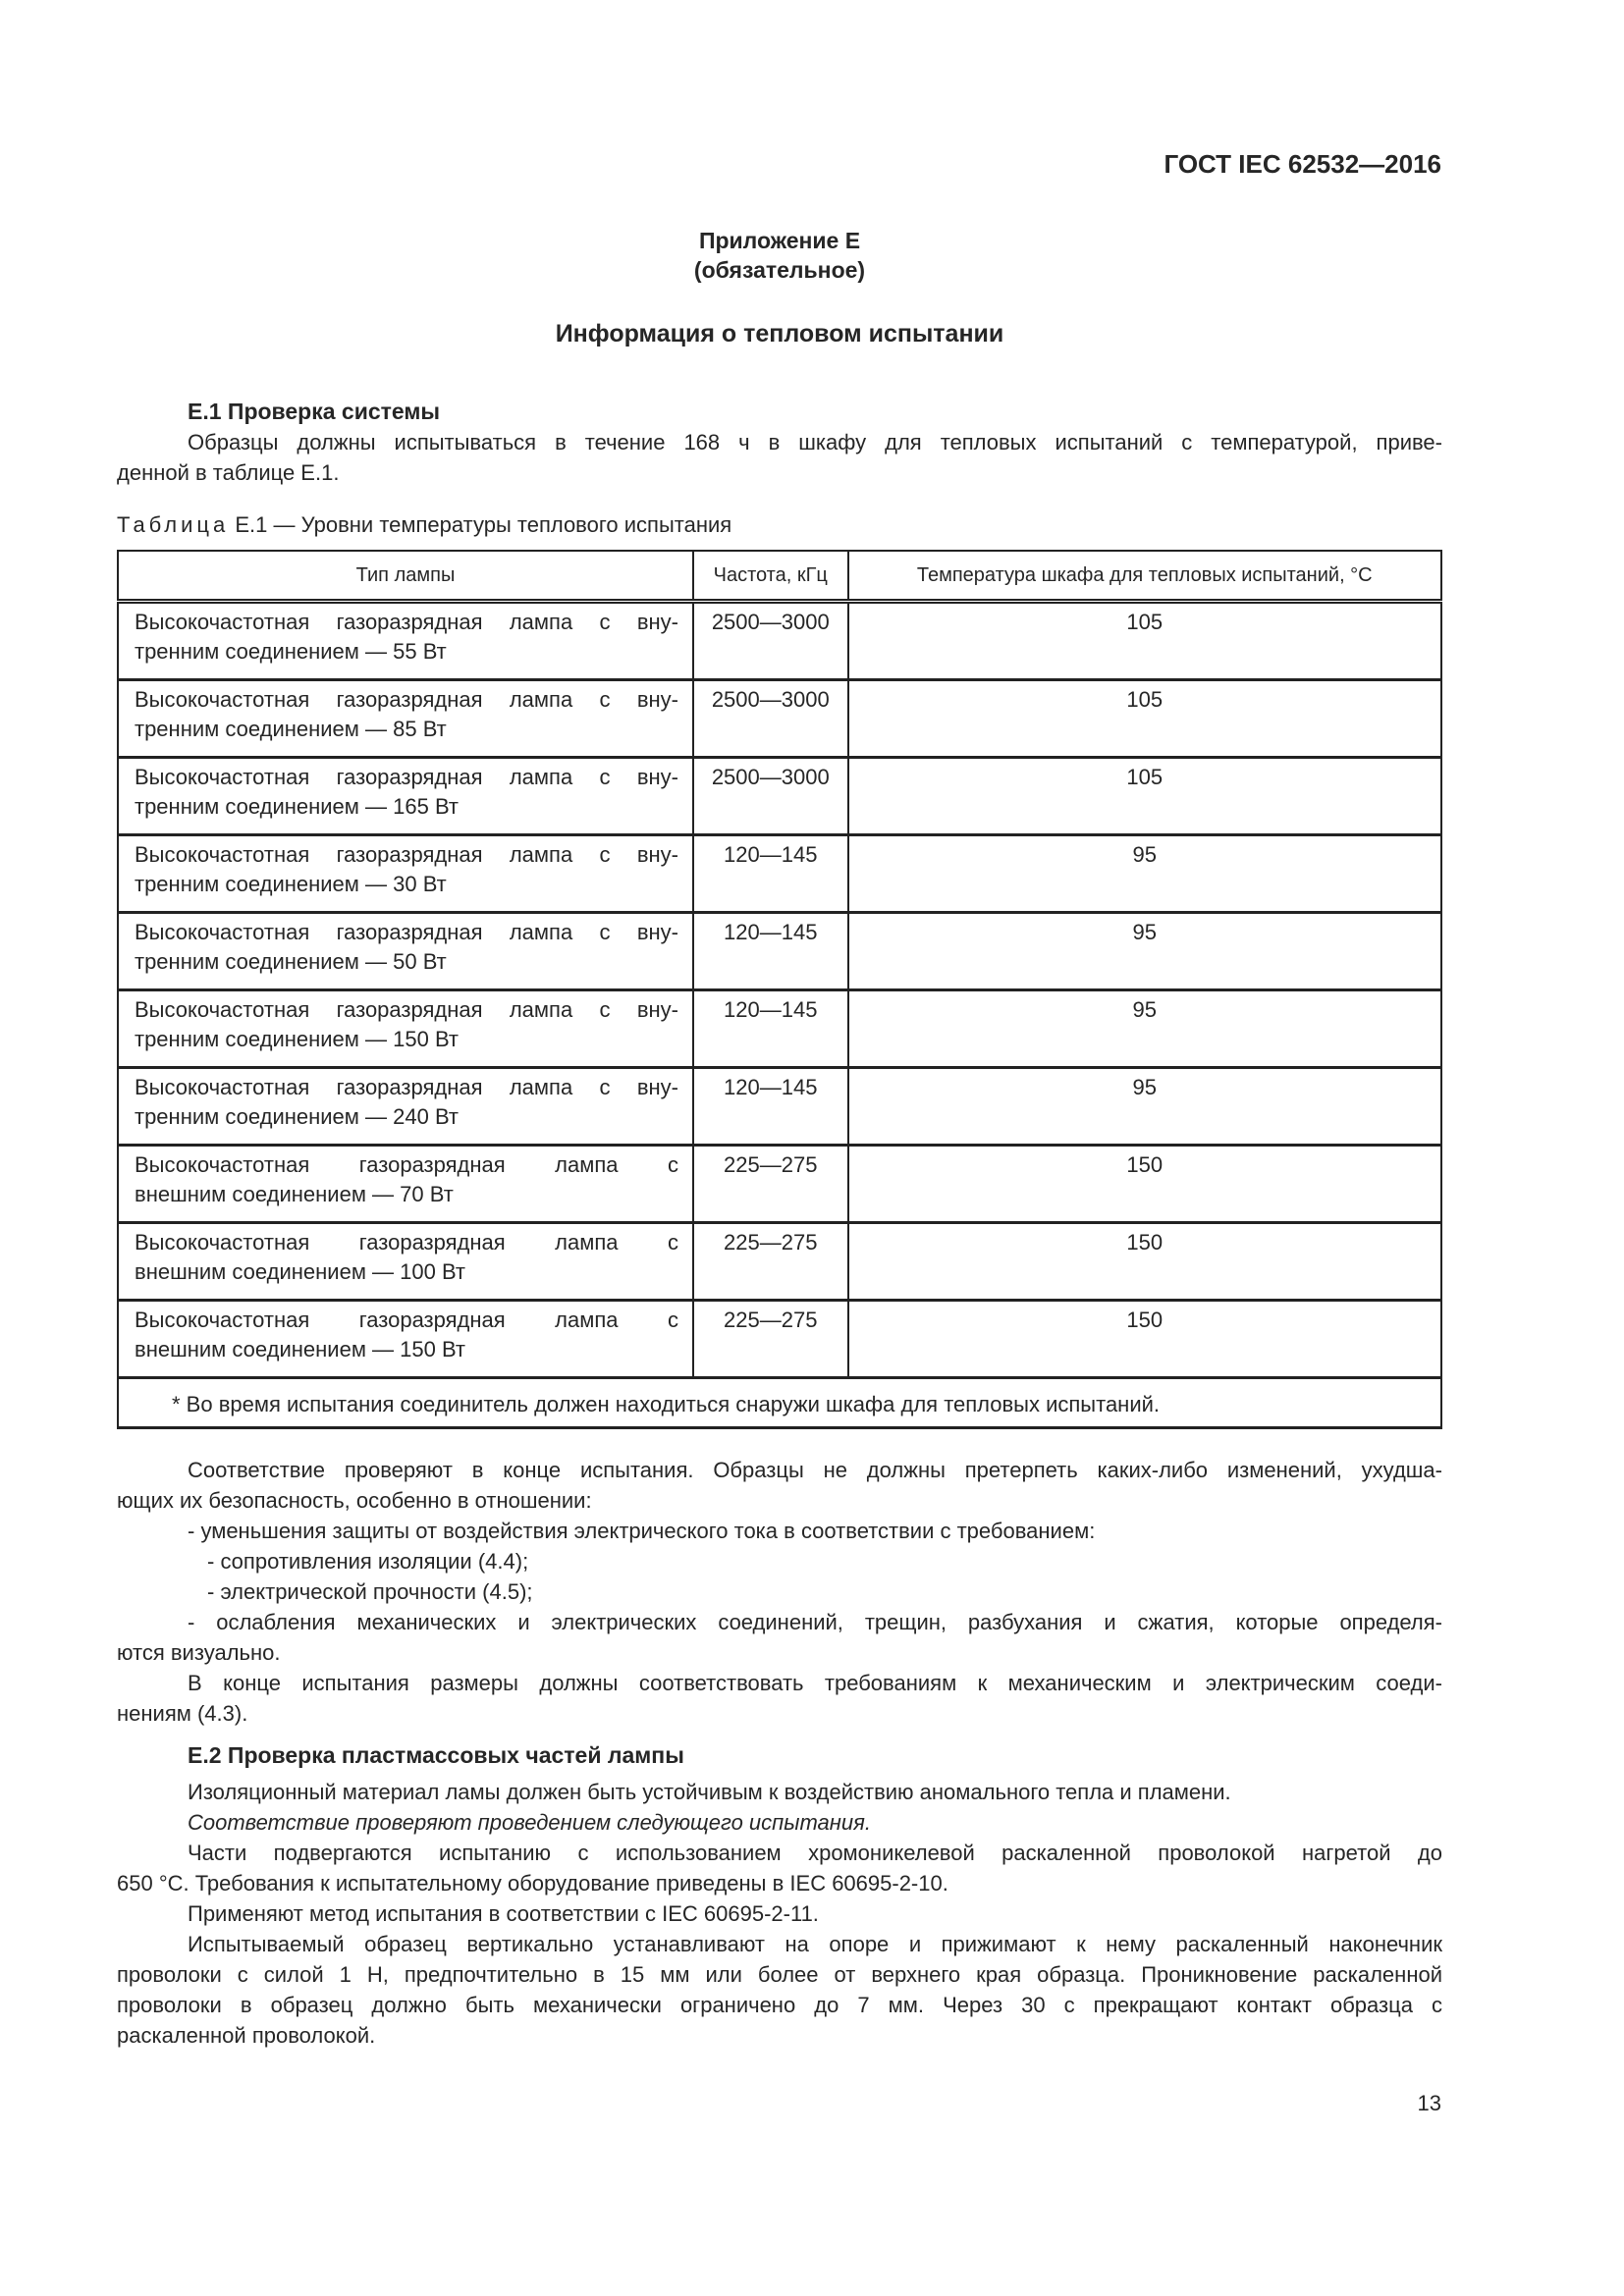  Describe the element at coordinates (291, 962) in the screenshot. I see `lamp-type-line: тренним соединением — 50 Вт` at that location.